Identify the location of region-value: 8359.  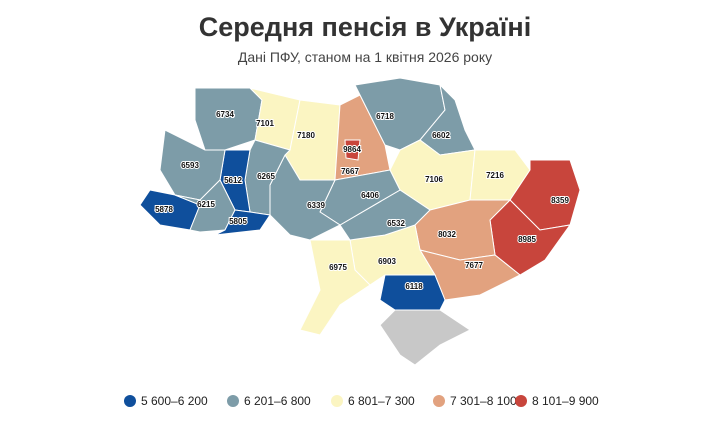
(560, 200).